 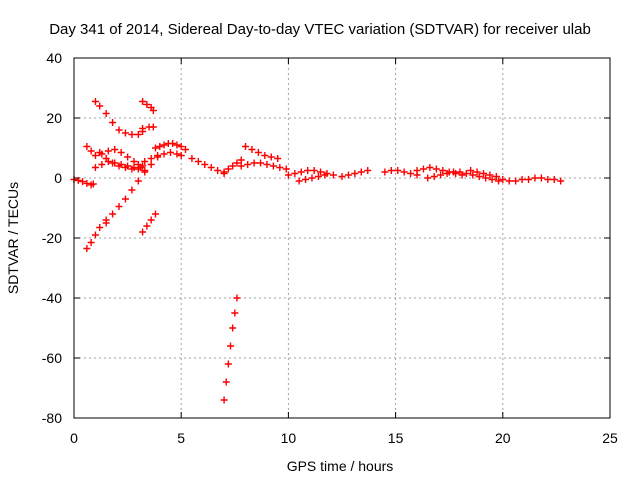 What do you see at coordinates (13, 238) in the screenshot?
I see `y-axis-label: SDTVAR / TECUs` at bounding box center [13, 238].